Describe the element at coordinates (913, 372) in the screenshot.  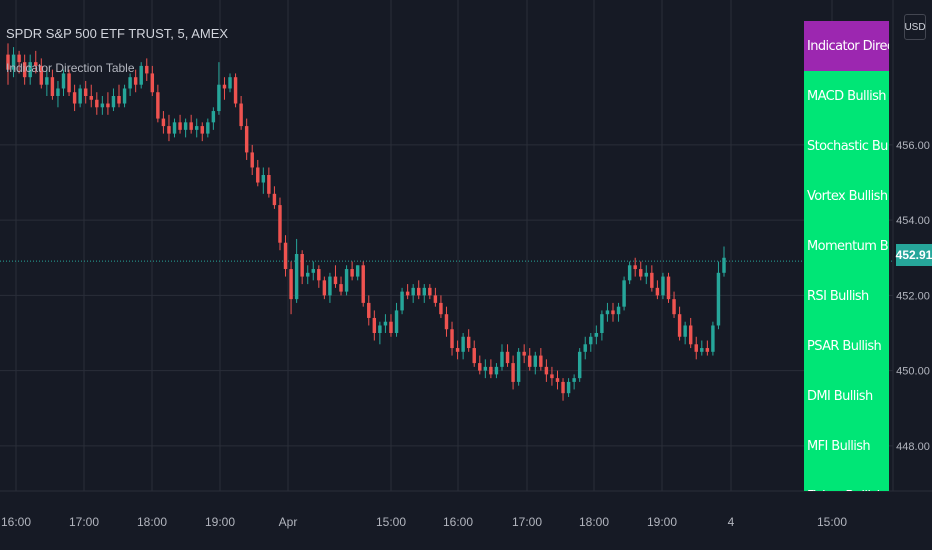
I see `y-tick-label: 450.00` at that location.